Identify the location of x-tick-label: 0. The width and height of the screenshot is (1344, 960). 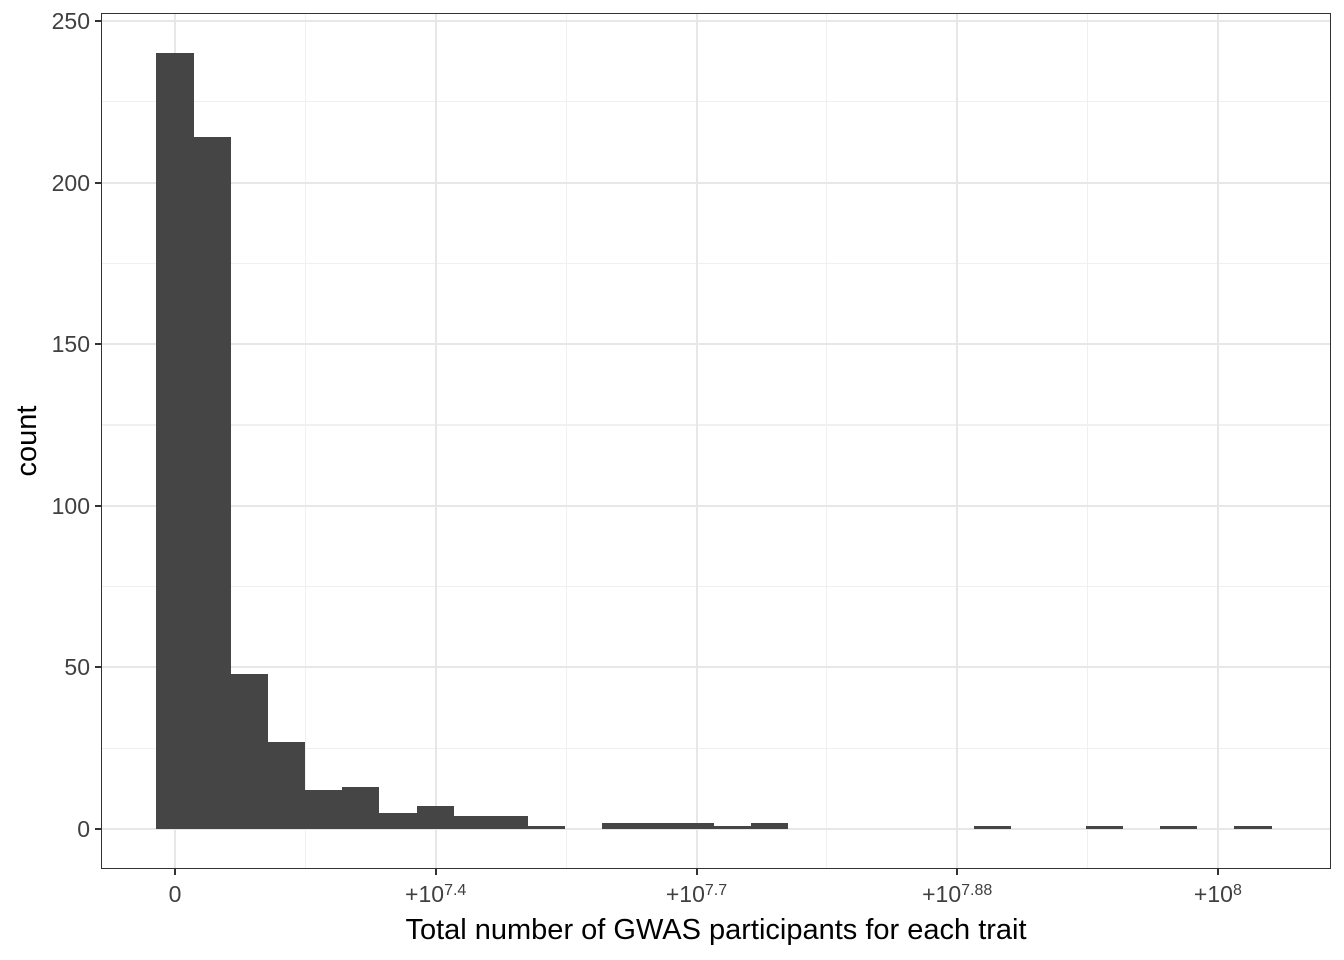
(175, 894).